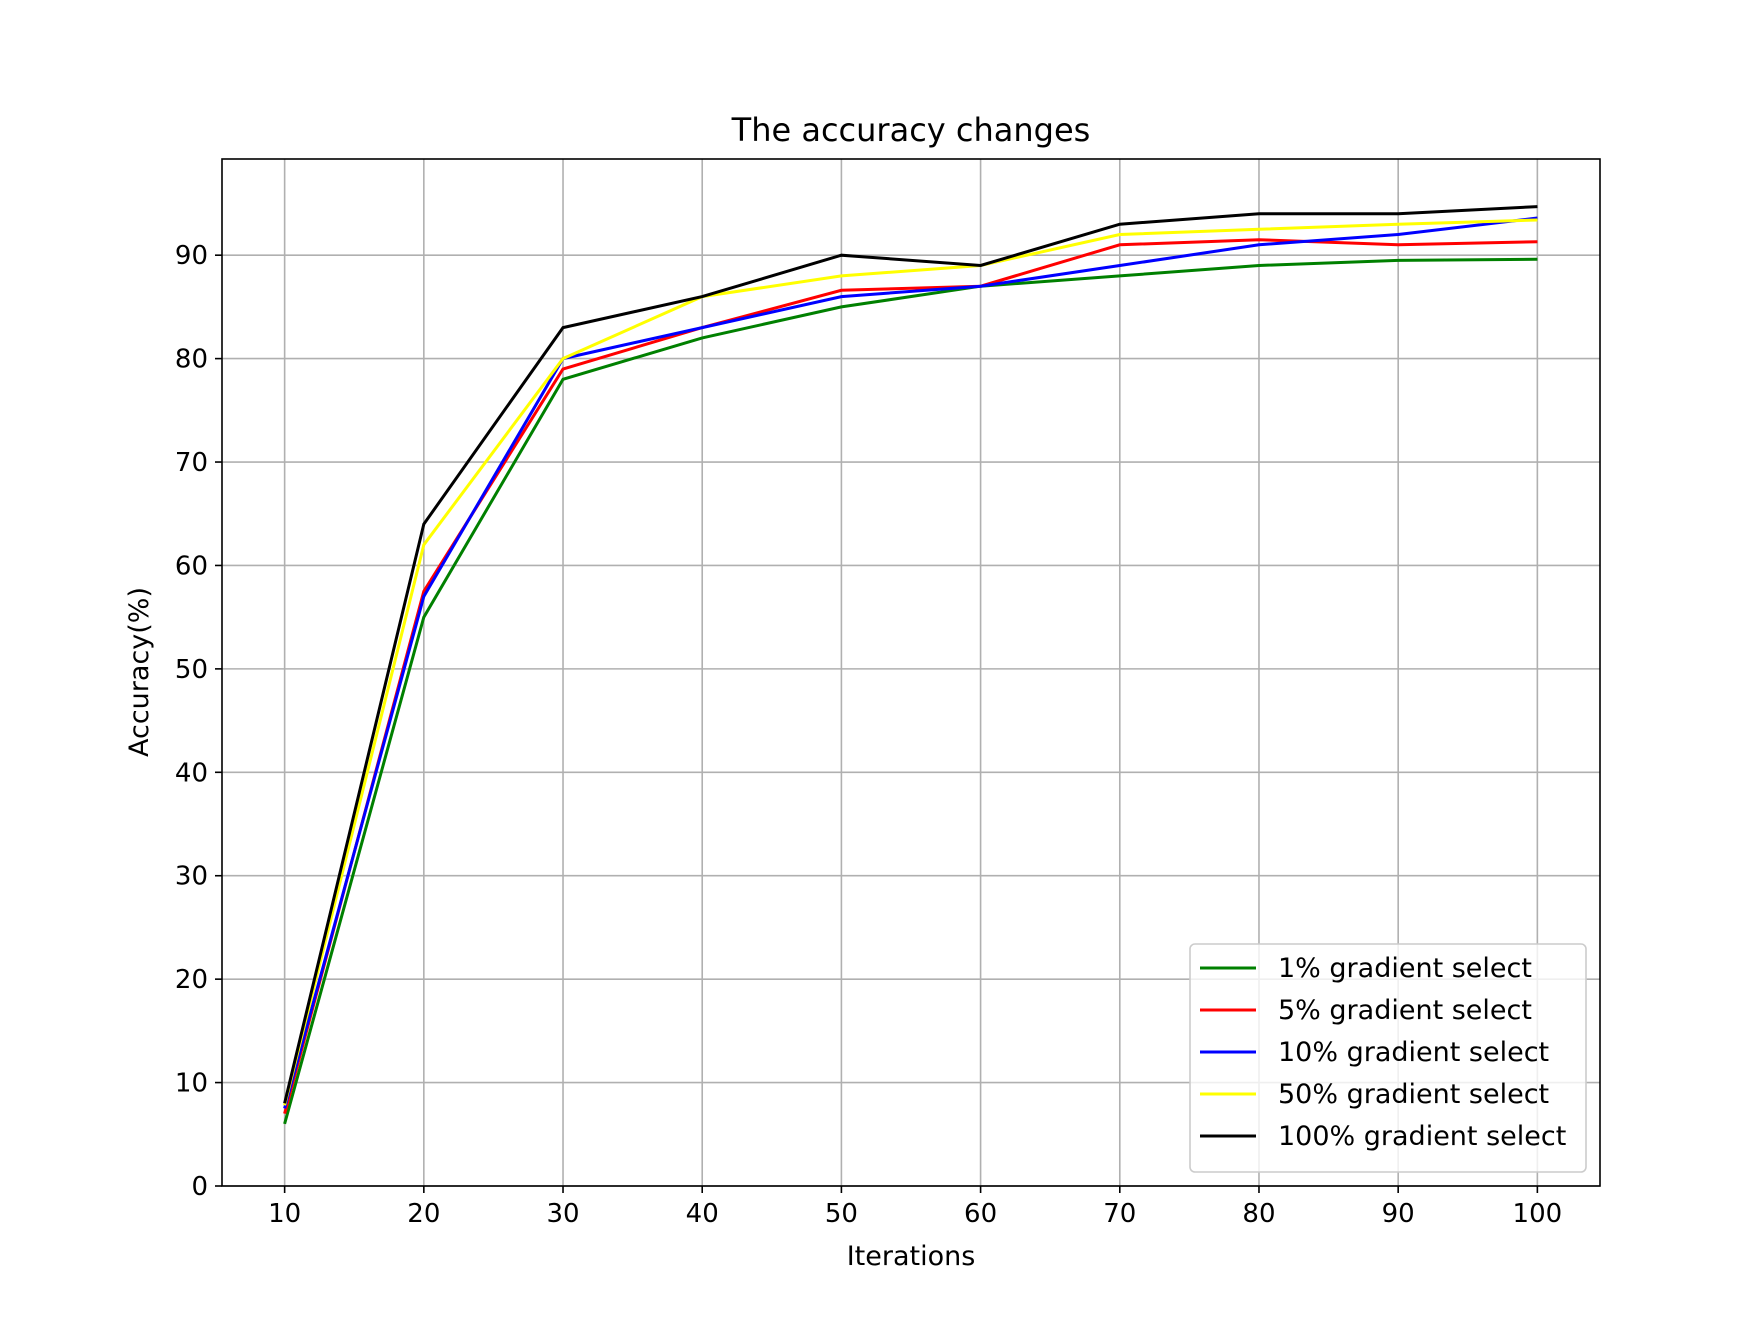 This screenshot has width=1760, height=1318. Describe the element at coordinates (1405, 1010) in the screenshot. I see `legend-label: 5% gradient select` at that location.